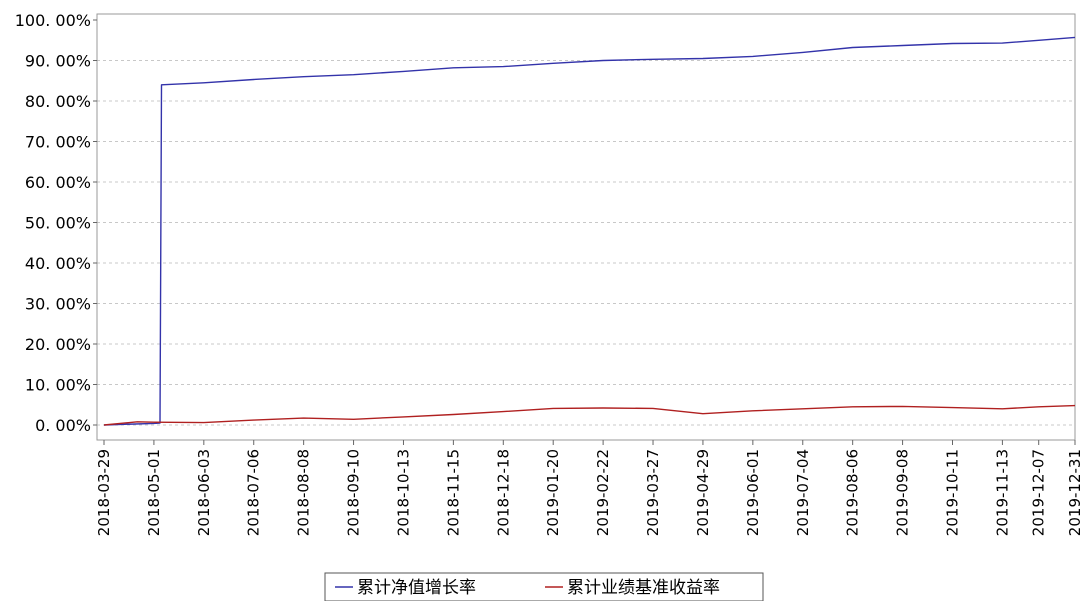  Describe the element at coordinates (853, 492) in the screenshot. I see `x-tick-label: 2019-08-06` at that location.